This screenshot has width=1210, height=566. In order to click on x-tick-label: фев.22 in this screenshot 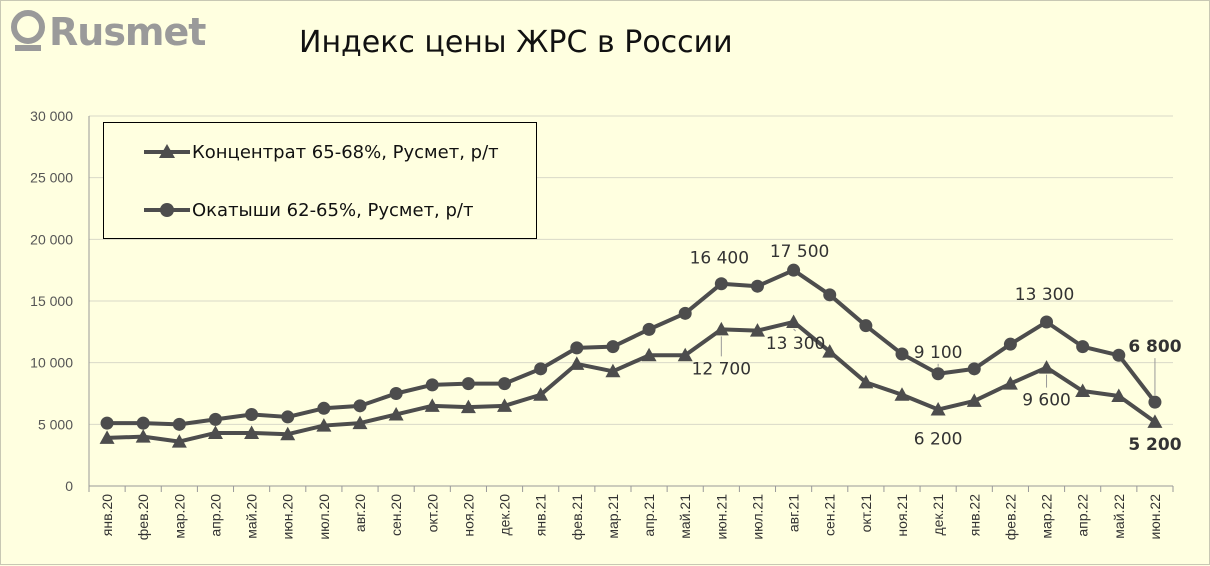, I will do `click(1010, 517)`.